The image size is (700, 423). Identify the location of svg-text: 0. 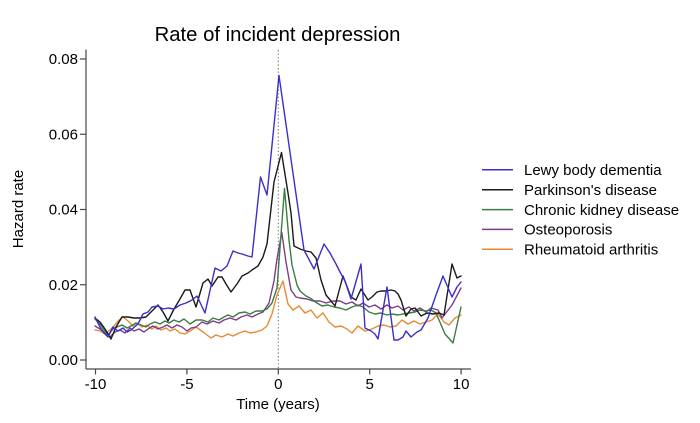
(278, 384).